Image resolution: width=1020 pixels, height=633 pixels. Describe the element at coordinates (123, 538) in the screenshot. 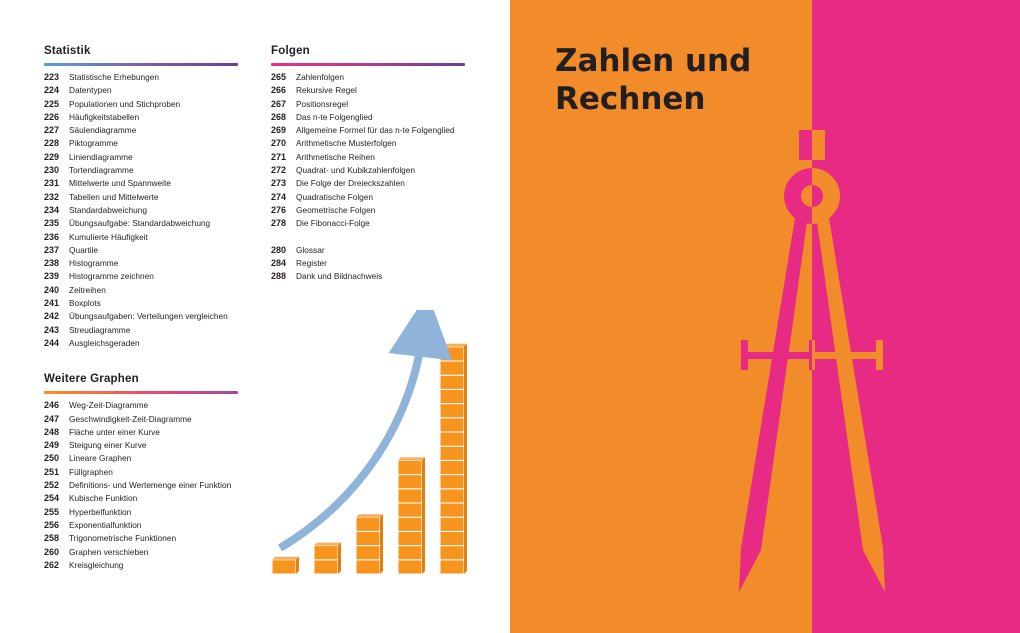

I see `toc-entry-title: Trigonometrische Funktionen` at that location.